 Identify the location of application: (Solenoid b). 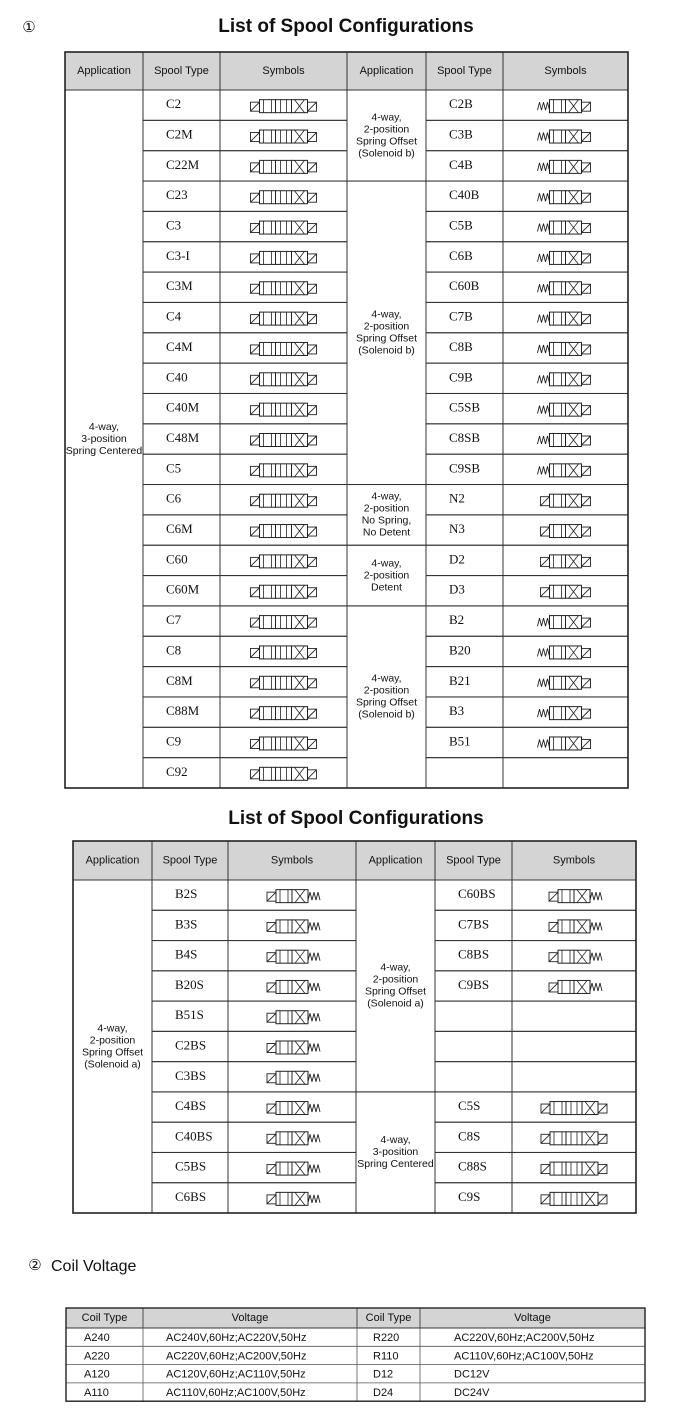
(386, 351).